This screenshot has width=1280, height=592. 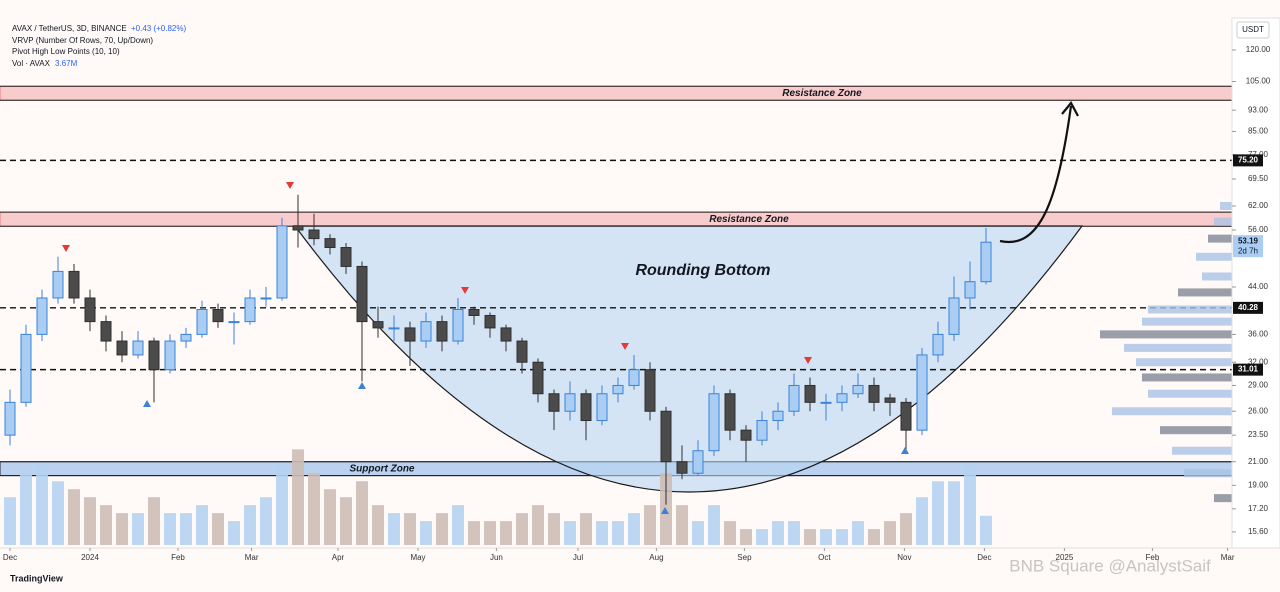 What do you see at coordinates (1258, 484) in the screenshot?
I see `y-tick-label: 19.00` at bounding box center [1258, 484].